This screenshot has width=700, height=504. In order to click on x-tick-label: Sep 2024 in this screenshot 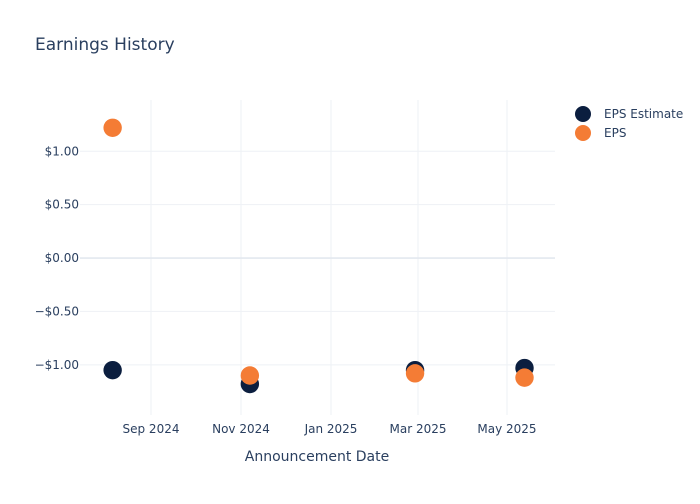, I will do `click(151, 429)`.